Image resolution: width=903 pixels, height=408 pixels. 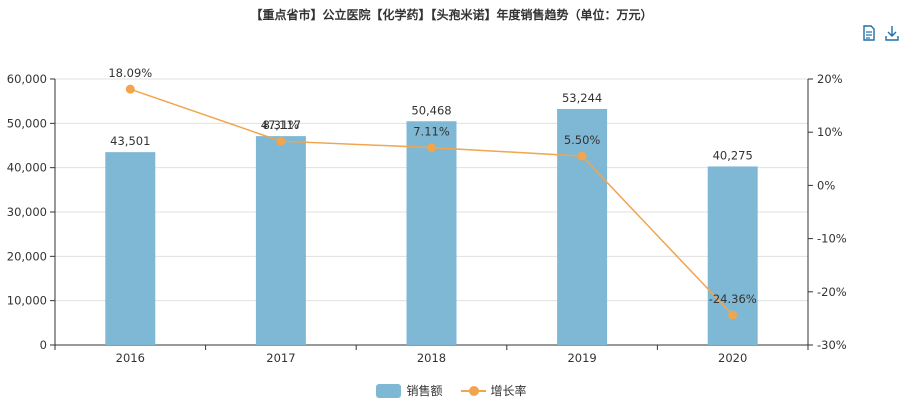 I want to click on growth-data-label: 18.09%, so click(x=130, y=73).